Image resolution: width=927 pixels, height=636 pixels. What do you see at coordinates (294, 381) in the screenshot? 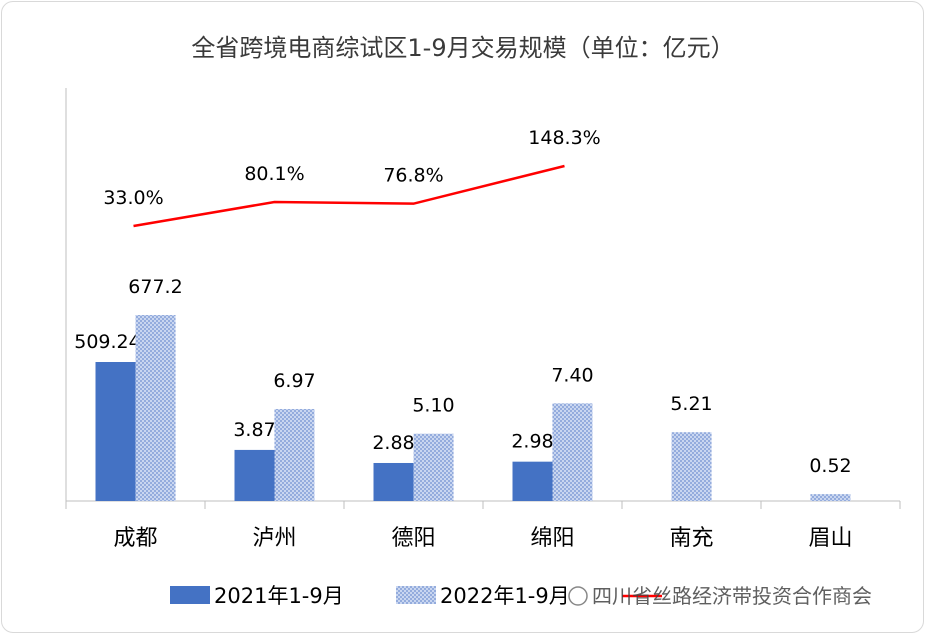
I see `data-label: 6.97` at bounding box center [294, 381].